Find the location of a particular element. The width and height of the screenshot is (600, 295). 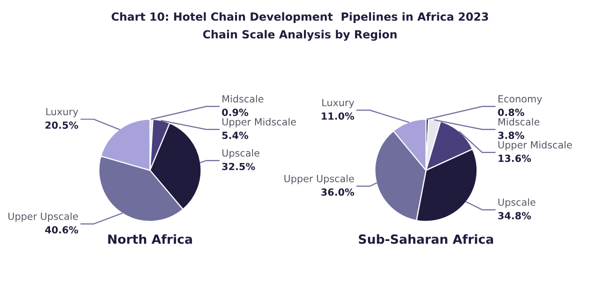

data-label: 11.0% is located at coordinates (338, 116).